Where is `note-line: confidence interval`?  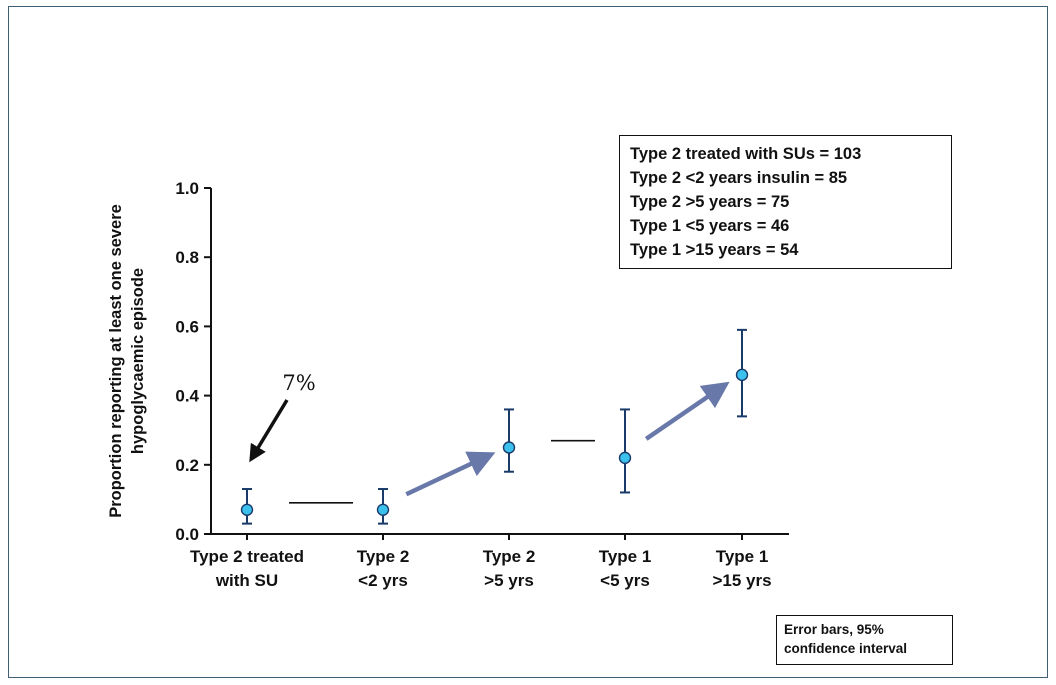
note-line: confidence interval is located at coordinates (846, 648).